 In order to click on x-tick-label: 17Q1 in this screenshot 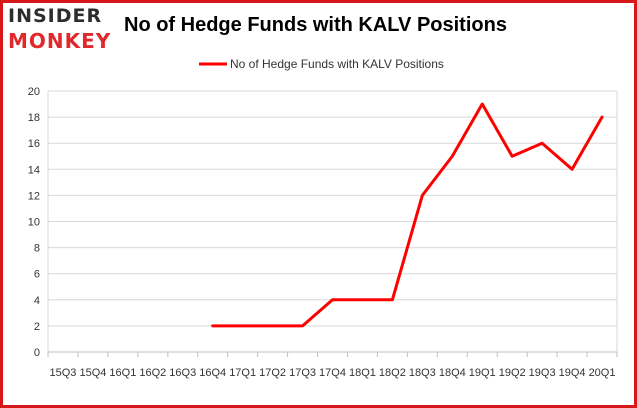, I will do `click(242, 373)`.